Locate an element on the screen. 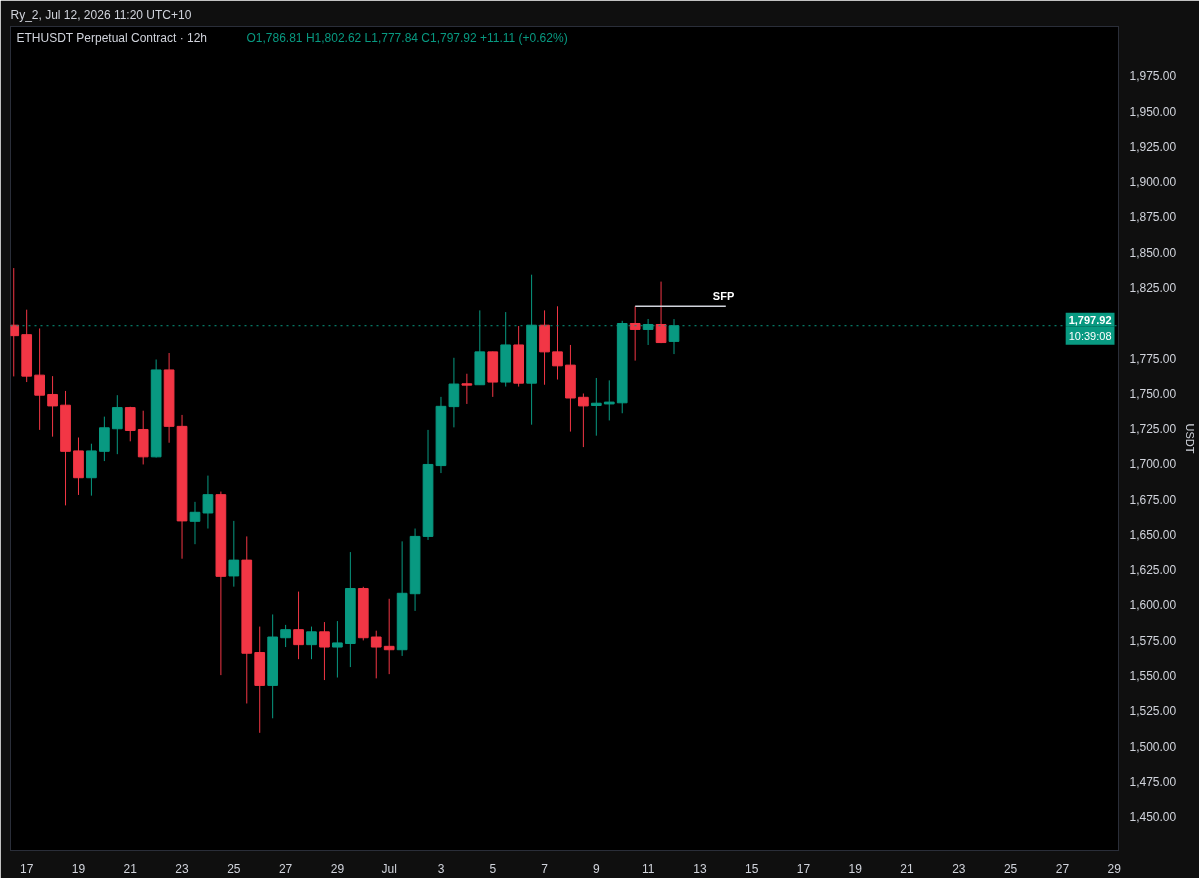  annotation: 10:39:08 is located at coordinates (1090, 335).